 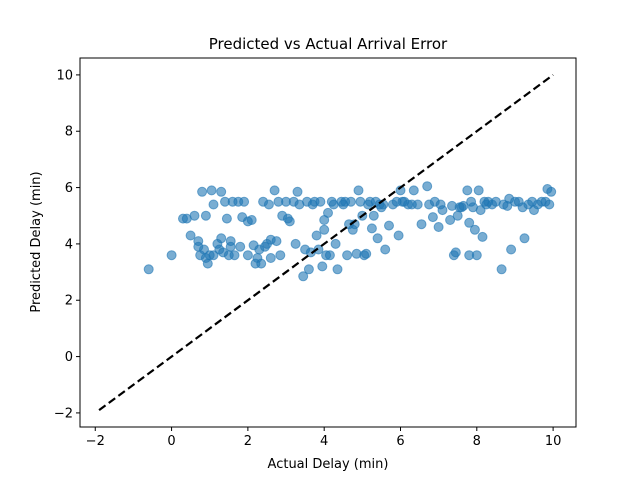 What do you see at coordinates (248, 441) in the screenshot?
I see `x-tick-label: 2` at bounding box center [248, 441].